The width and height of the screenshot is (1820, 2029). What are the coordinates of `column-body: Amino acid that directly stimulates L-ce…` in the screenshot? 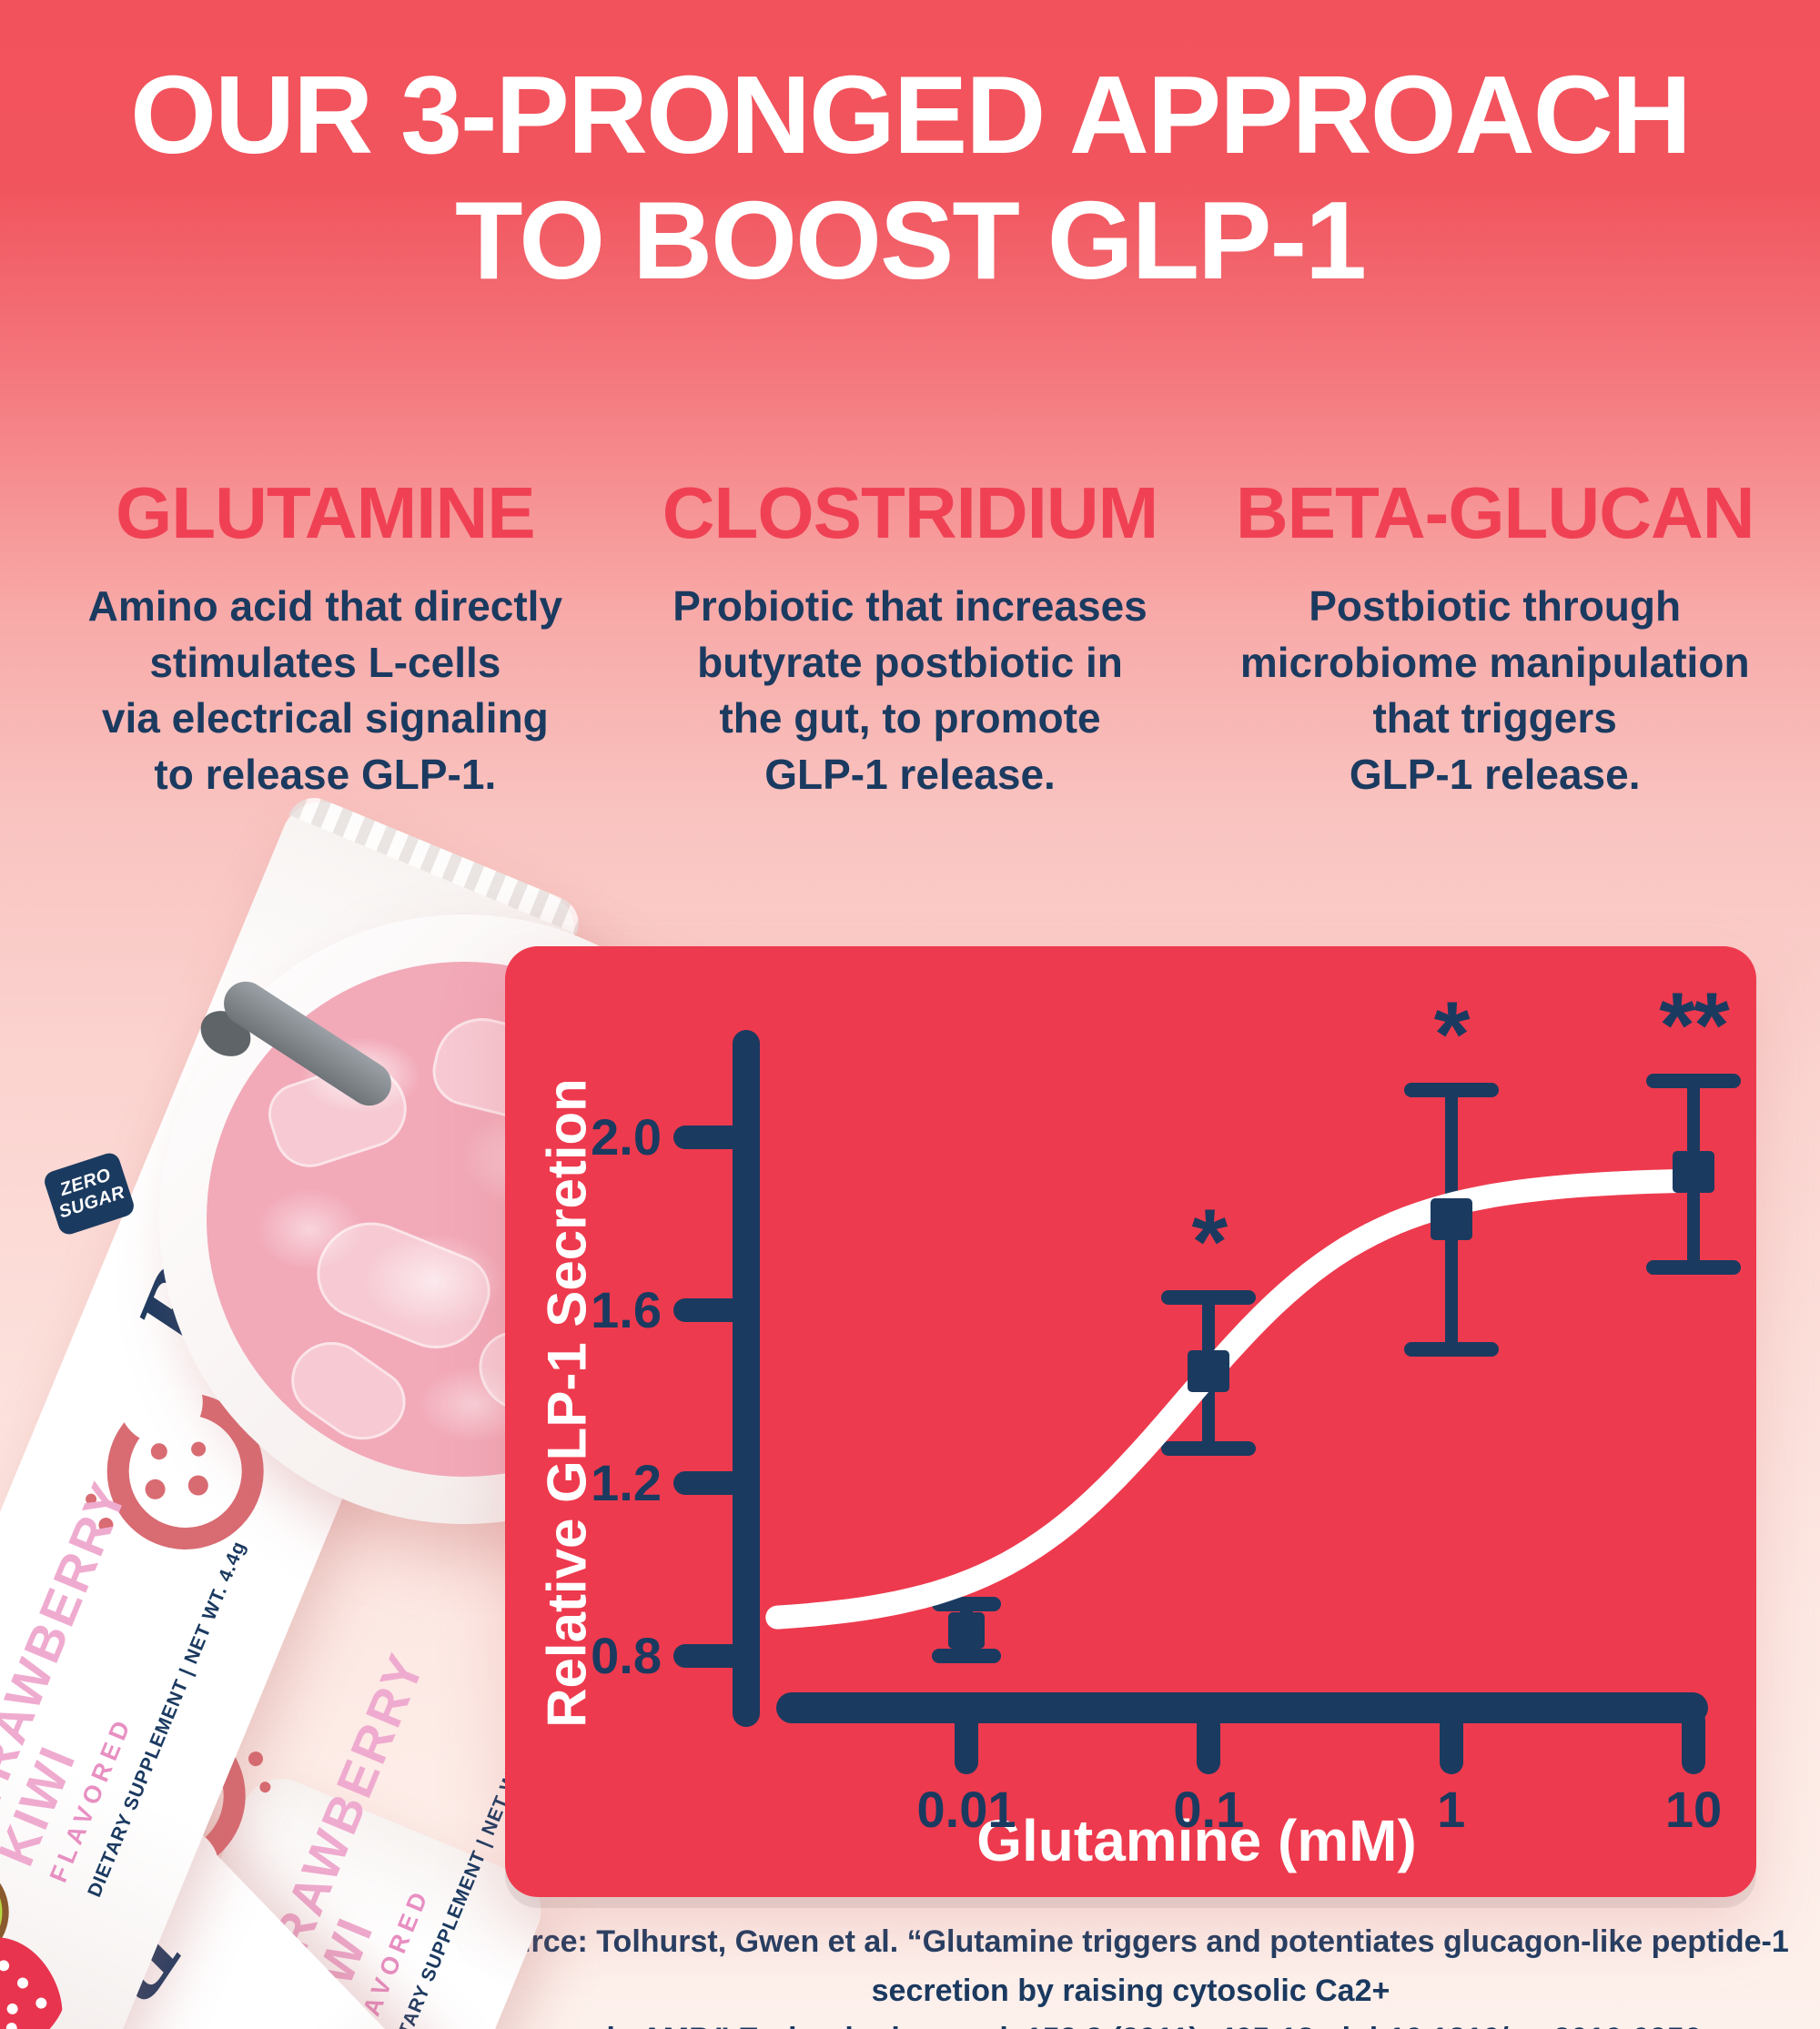 It's located at (325, 690).